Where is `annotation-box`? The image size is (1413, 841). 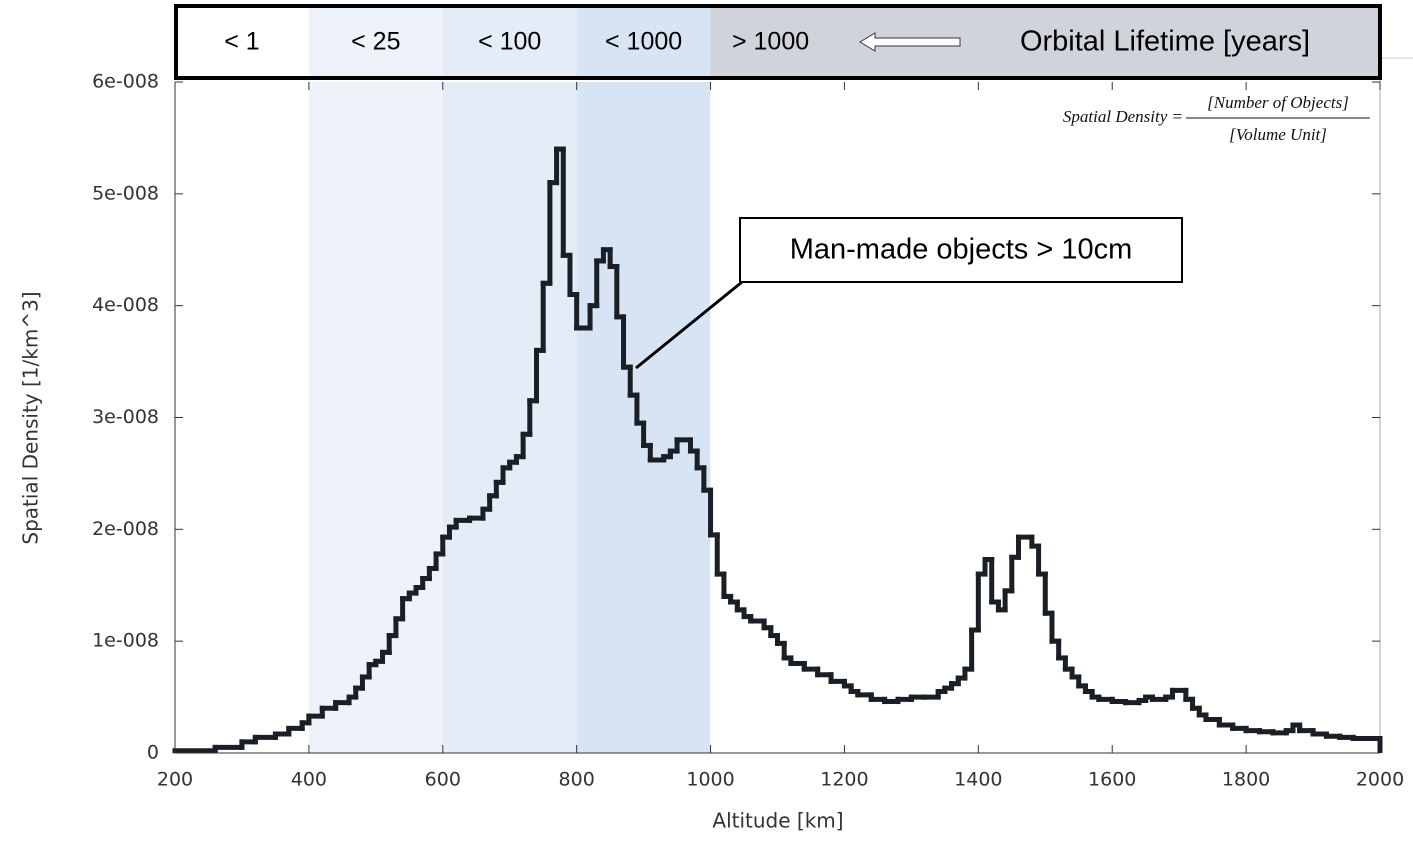
annotation-box is located at coordinates (961, 250).